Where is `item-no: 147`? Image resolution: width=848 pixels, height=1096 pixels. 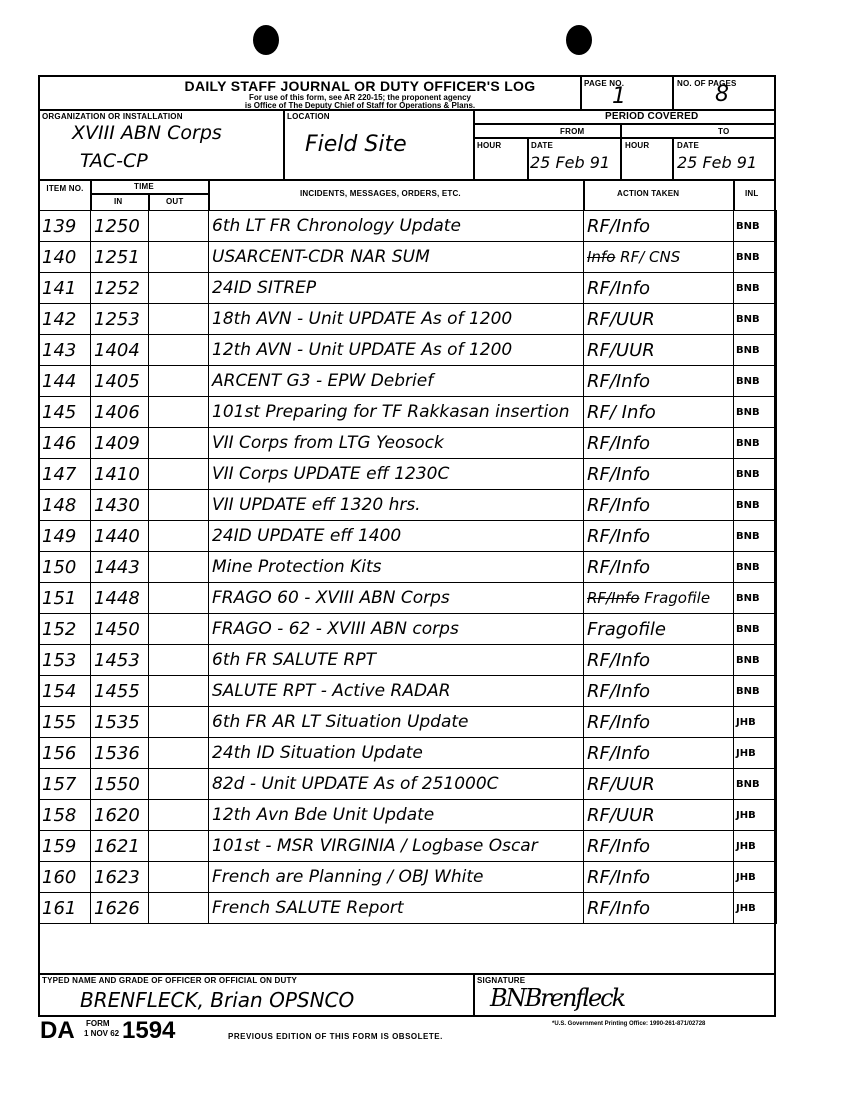
item-no: 147 is located at coordinates (64, 474).